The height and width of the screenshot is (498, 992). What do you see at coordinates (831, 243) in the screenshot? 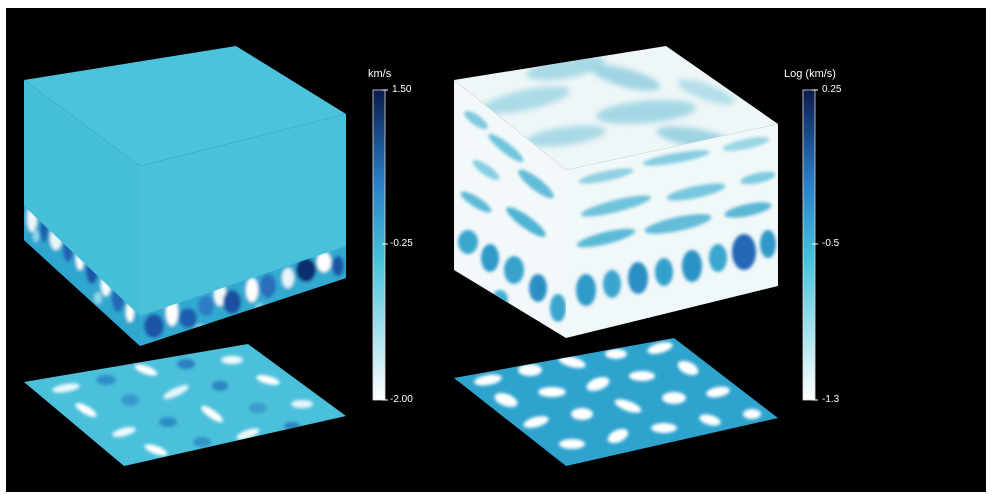
I see `log-velocity-colorbar-tick-mid: -0.5` at bounding box center [831, 243].